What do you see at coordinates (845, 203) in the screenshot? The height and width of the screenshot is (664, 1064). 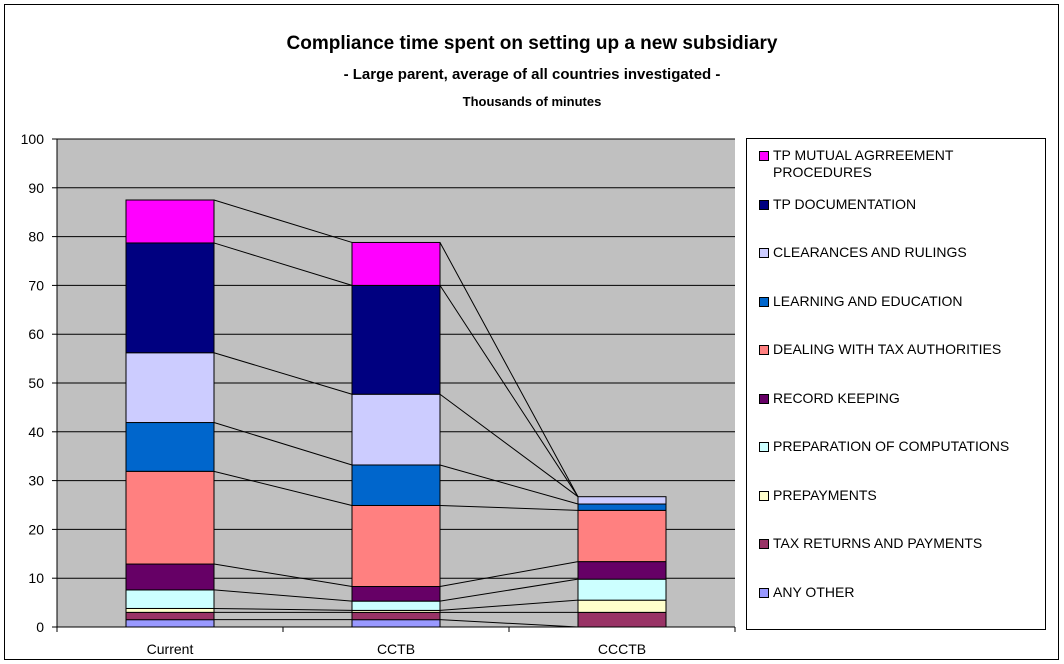 I see `legend-label-1: TP DOCUMENTATION` at bounding box center [845, 203].